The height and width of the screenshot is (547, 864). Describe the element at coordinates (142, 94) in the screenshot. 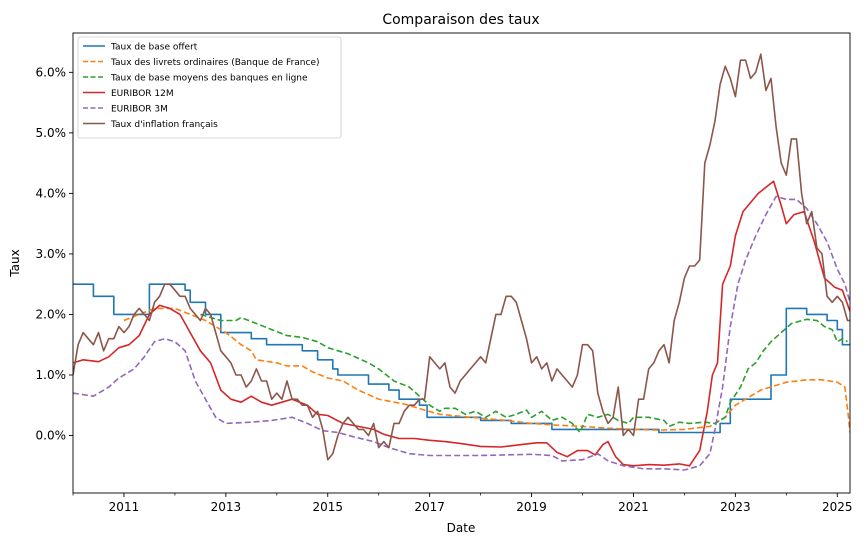

I see `legend-label: EURIBOR 12M` at that location.